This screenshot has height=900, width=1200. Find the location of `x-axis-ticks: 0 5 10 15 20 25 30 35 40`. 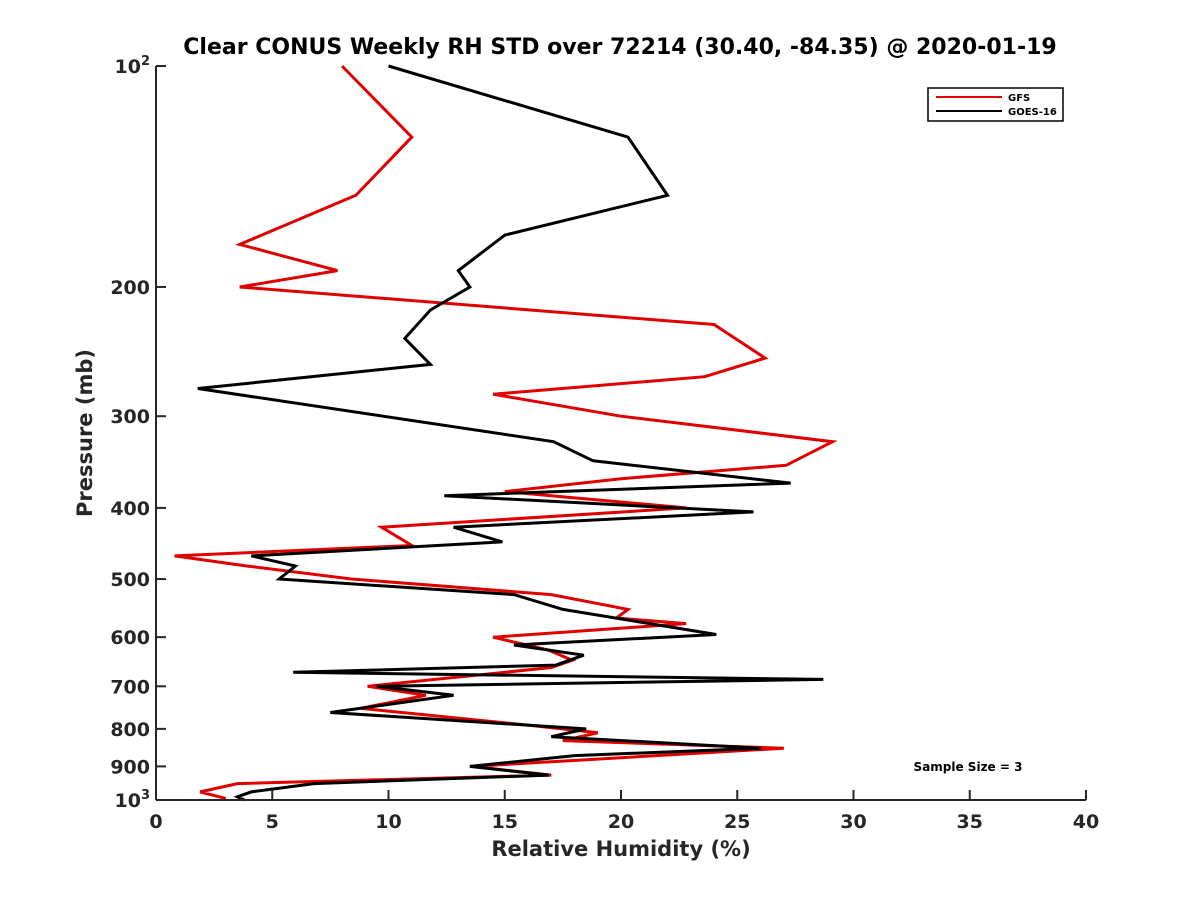

x-axis-ticks: 0 5 10 15 20 25 30 35 40 is located at coordinates (624, 811).